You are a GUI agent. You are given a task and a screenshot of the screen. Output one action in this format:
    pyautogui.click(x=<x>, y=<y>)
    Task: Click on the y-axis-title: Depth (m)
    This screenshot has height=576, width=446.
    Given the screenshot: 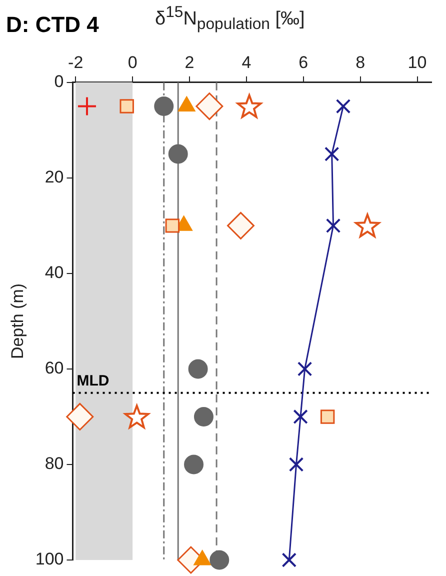 What is the action you would take?
    pyautogui.click(x=17, y=321)
    